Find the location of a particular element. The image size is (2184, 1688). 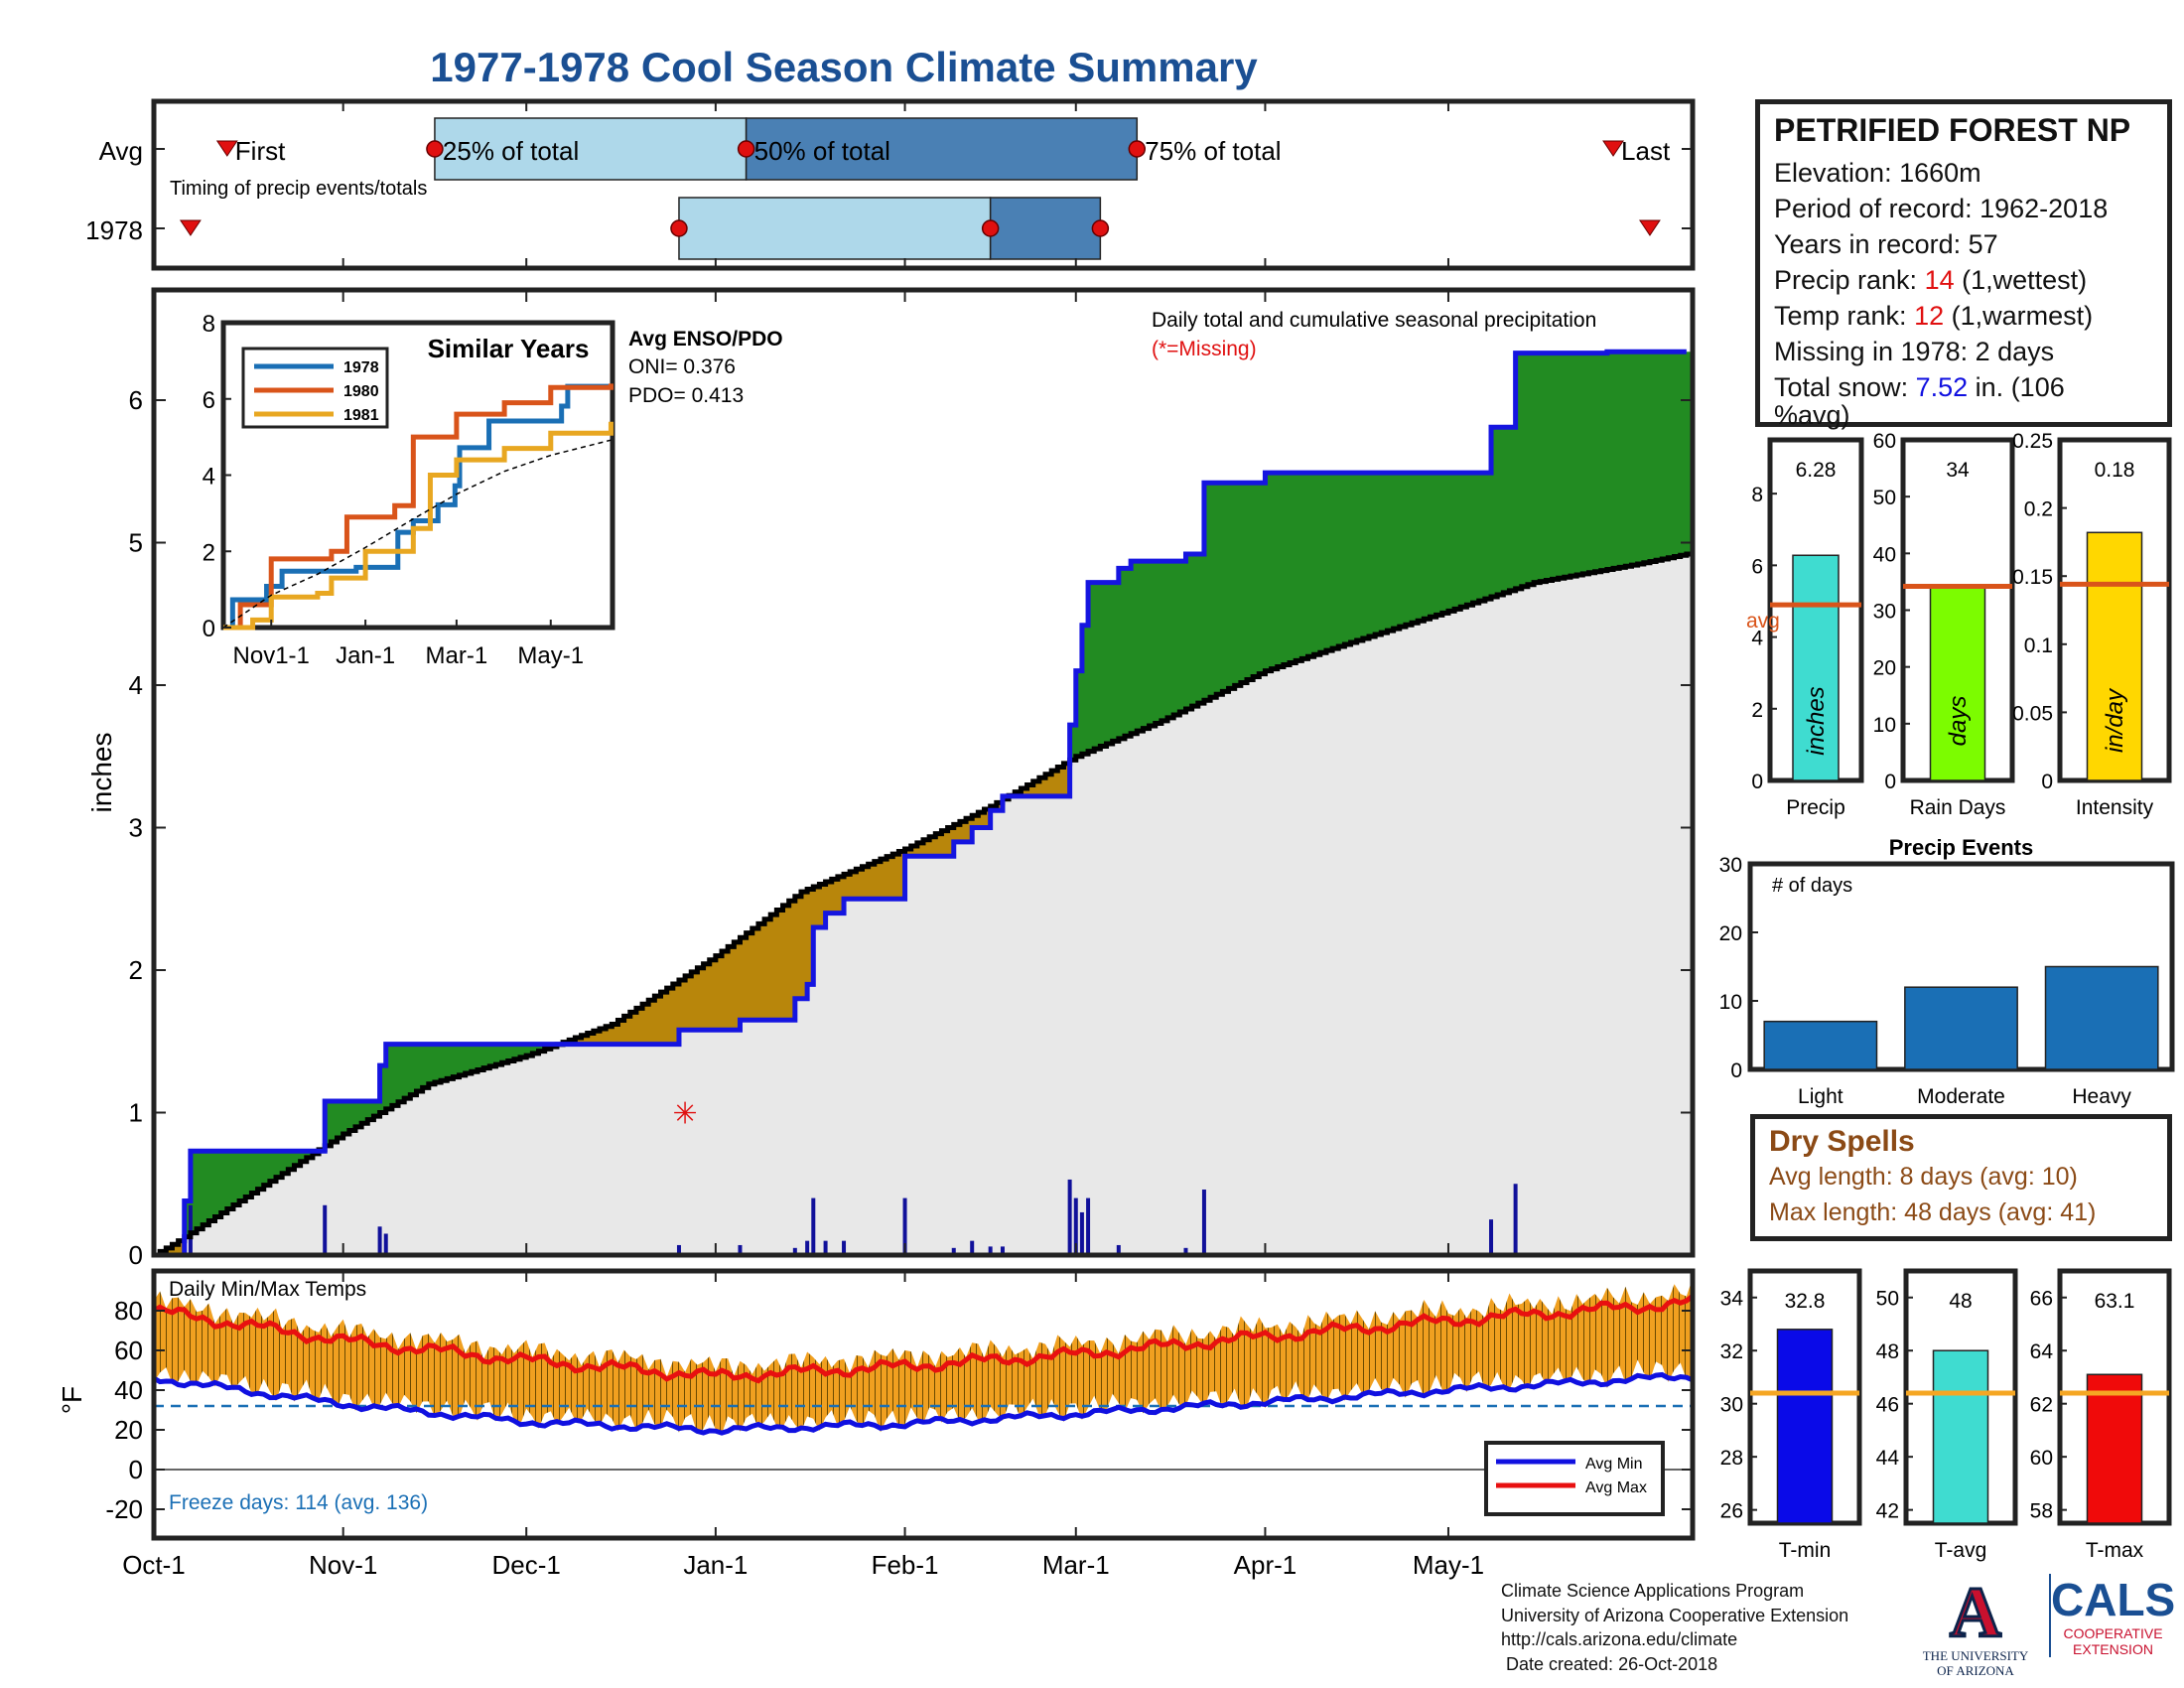

timing-marker-avg-p25 is located at coordinates (435, 149).